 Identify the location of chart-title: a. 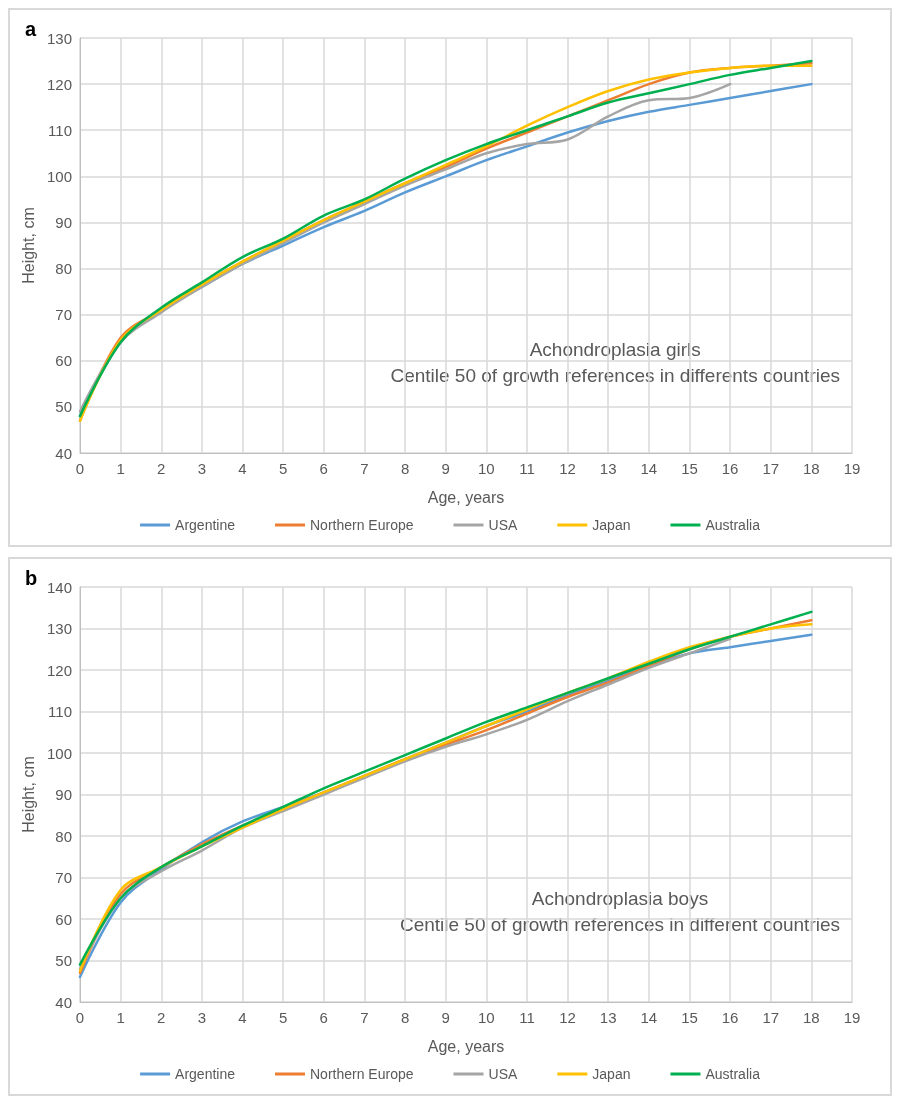
(31, 29).